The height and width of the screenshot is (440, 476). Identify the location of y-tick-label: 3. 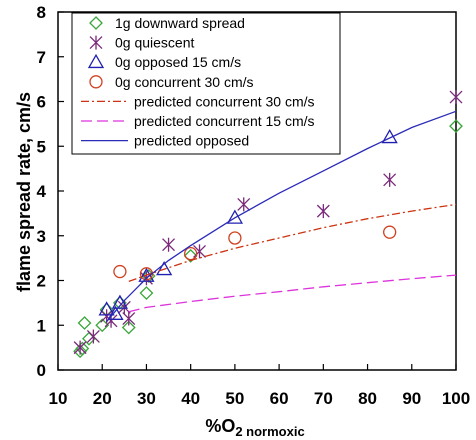
(41, 236).